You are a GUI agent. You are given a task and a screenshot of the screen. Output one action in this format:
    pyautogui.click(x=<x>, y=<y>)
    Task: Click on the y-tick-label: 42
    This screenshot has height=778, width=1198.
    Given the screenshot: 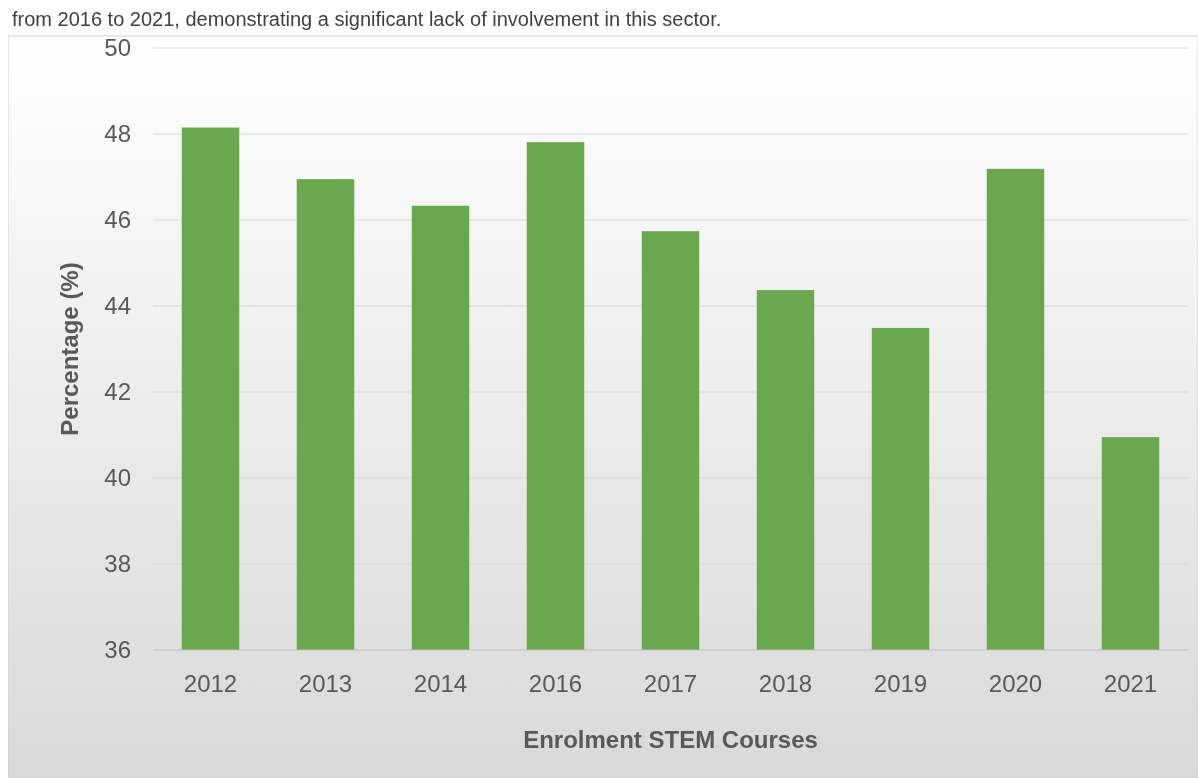 What is the action you would take?
    pyautogui.click(x=117, y=392)
    